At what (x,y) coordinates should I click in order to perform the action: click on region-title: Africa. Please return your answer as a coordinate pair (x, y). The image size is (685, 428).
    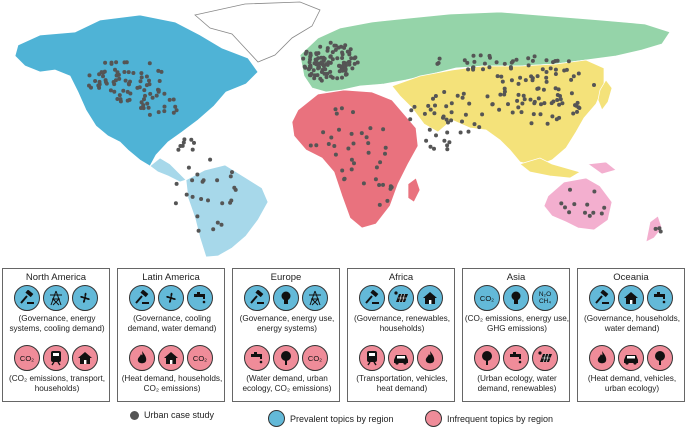
    Looking at the image, I should click on (401, 277).